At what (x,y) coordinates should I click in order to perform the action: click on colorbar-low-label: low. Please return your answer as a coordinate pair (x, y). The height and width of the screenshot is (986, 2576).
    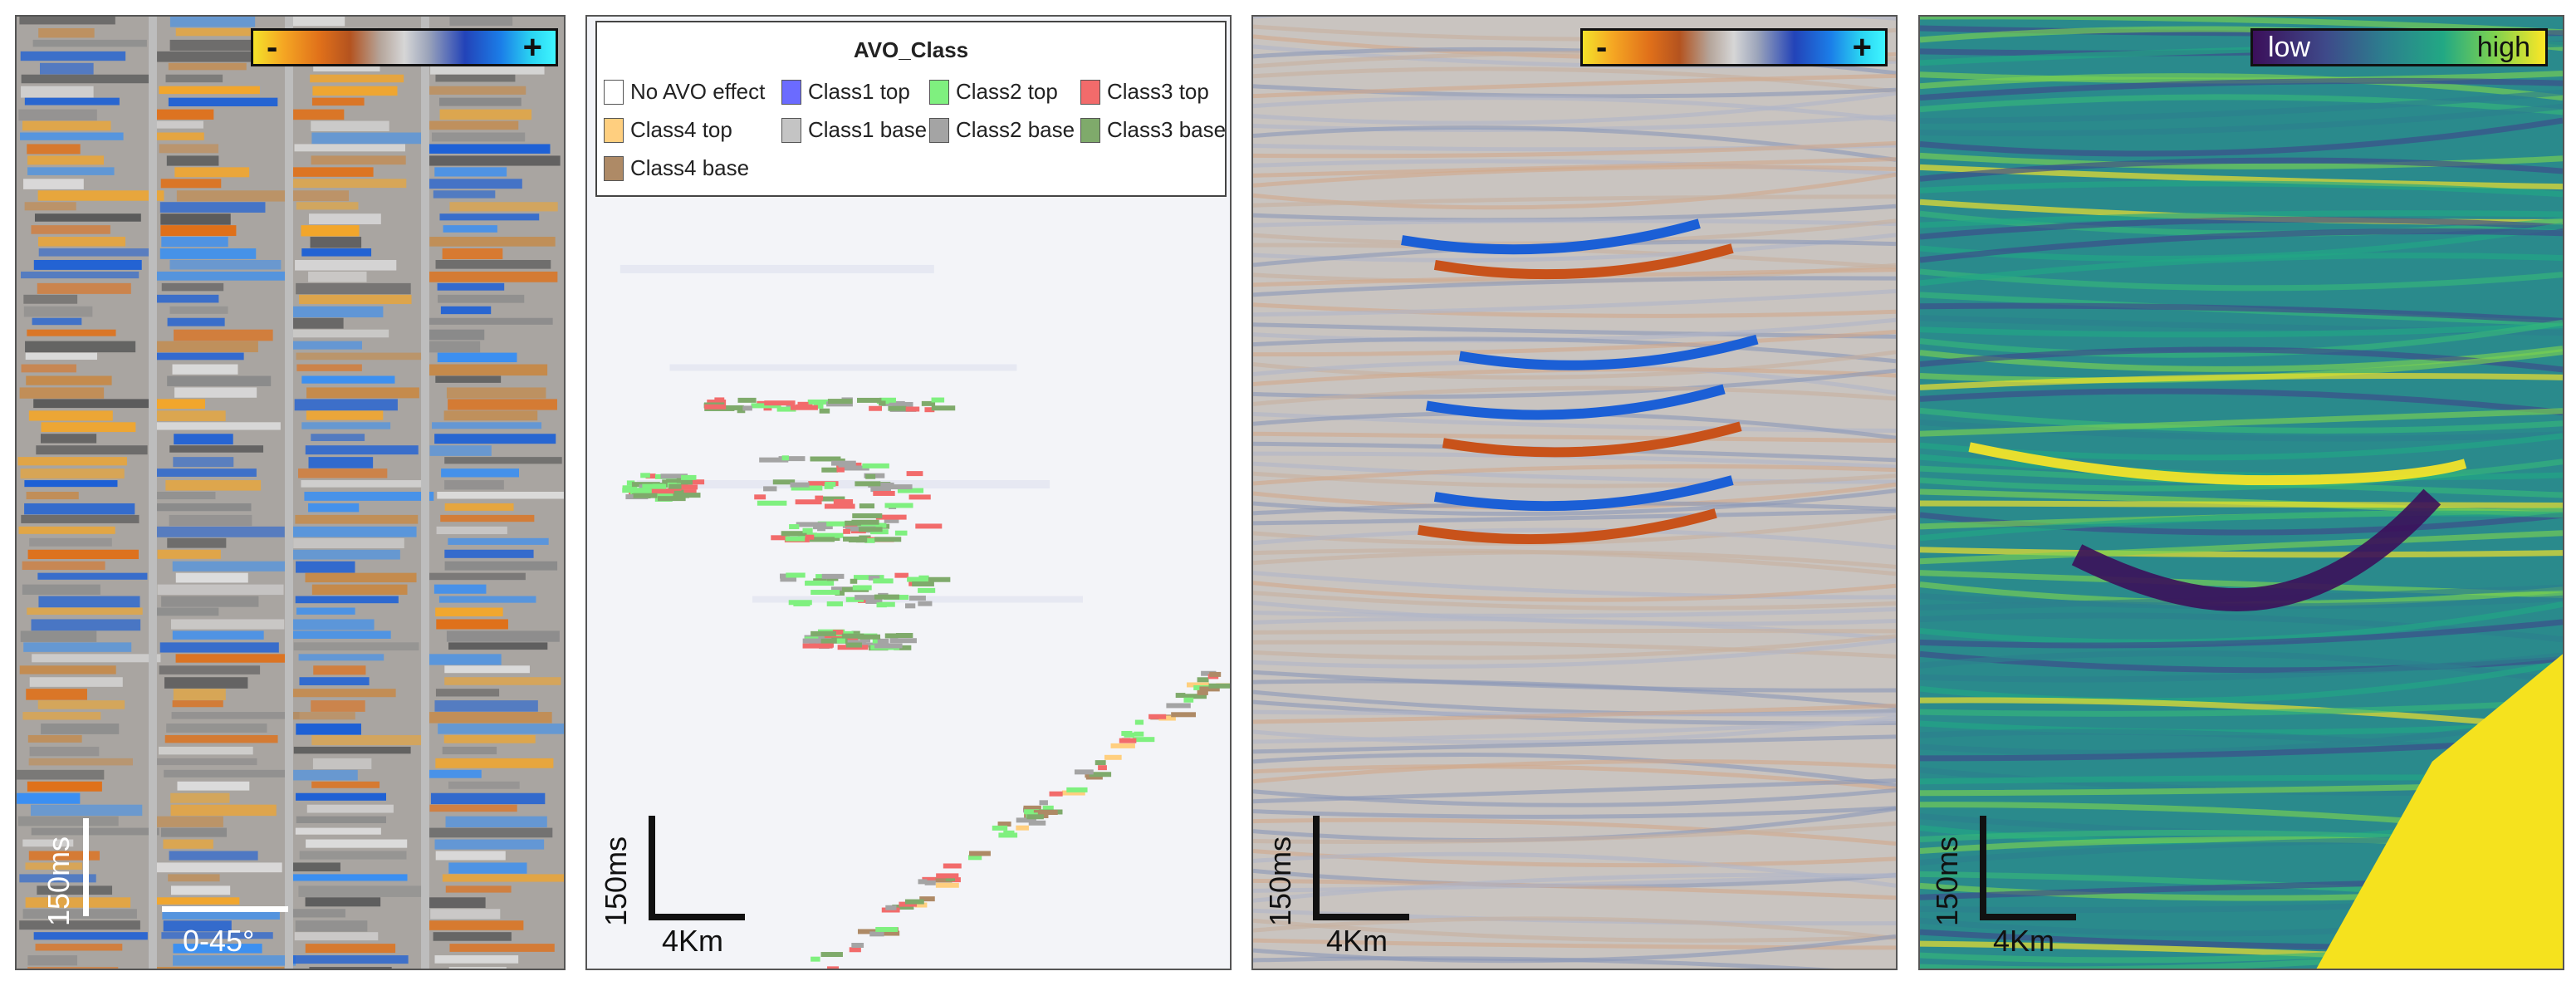
    Looking at the image, I should click on (2289, 48).